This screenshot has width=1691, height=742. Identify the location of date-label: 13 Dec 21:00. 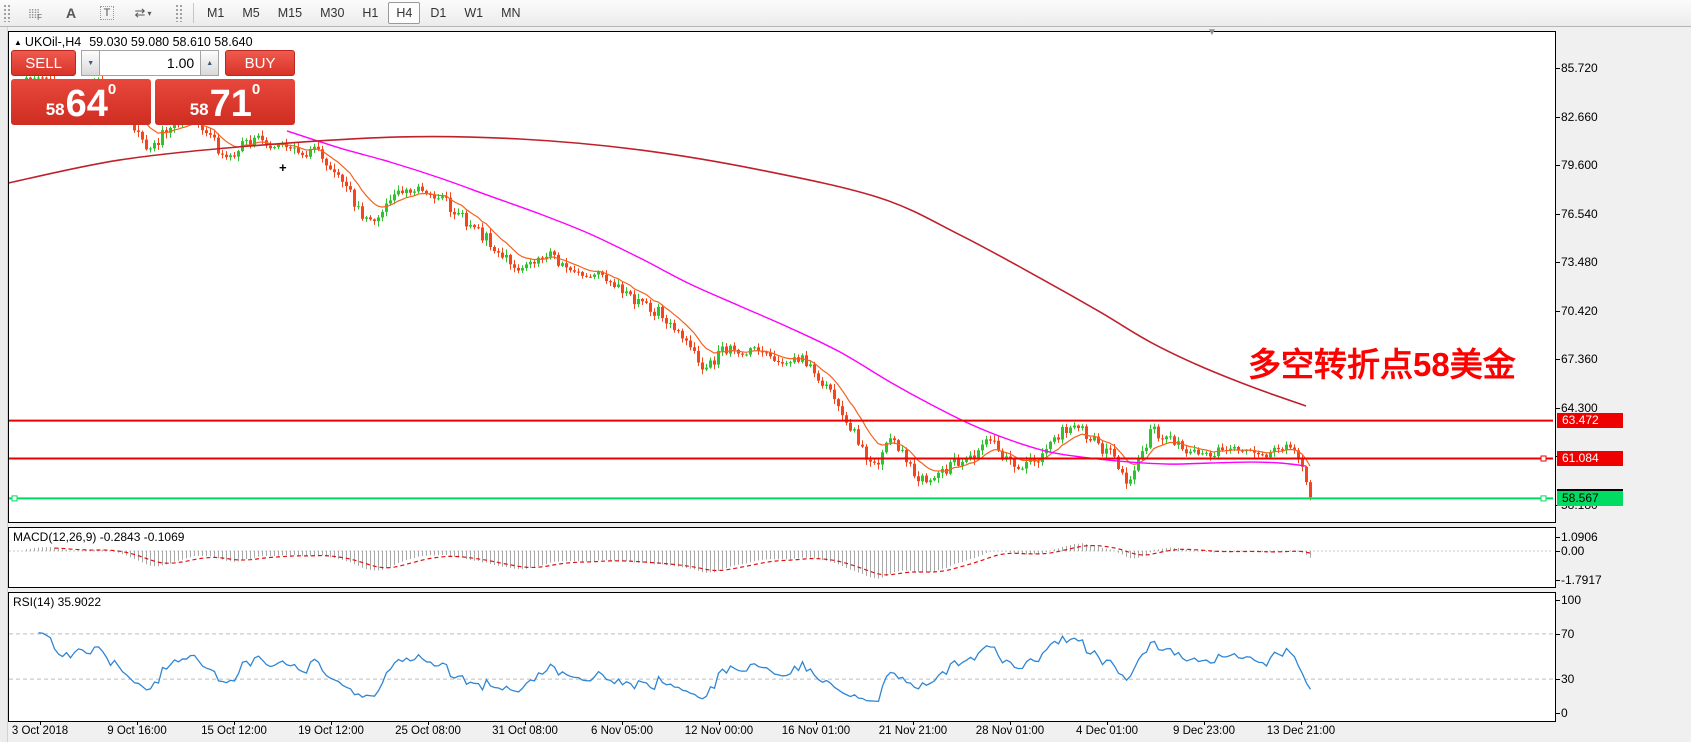
(1301, 731).